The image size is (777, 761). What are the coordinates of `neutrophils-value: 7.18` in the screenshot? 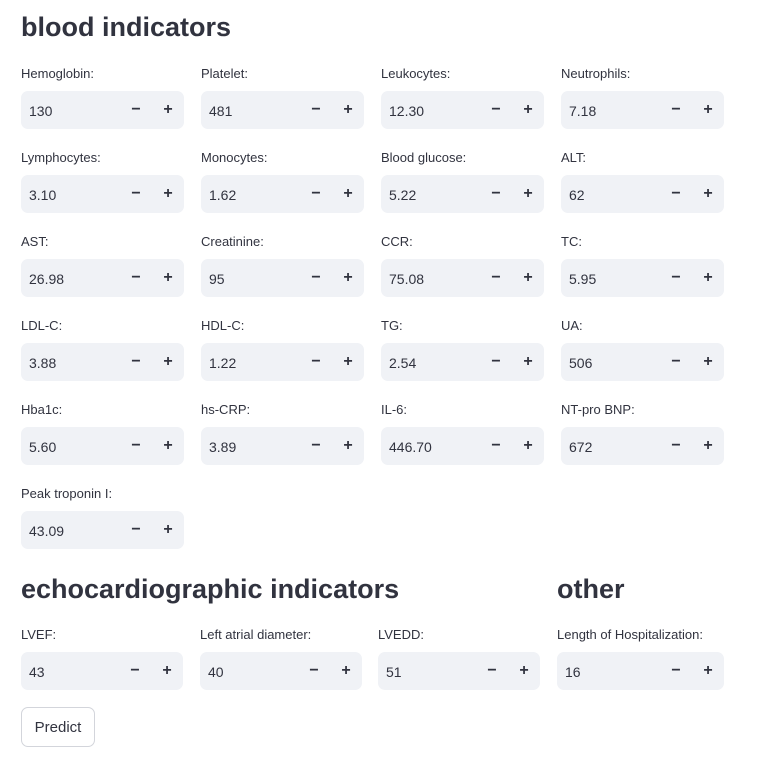 It's located at (583, 111).